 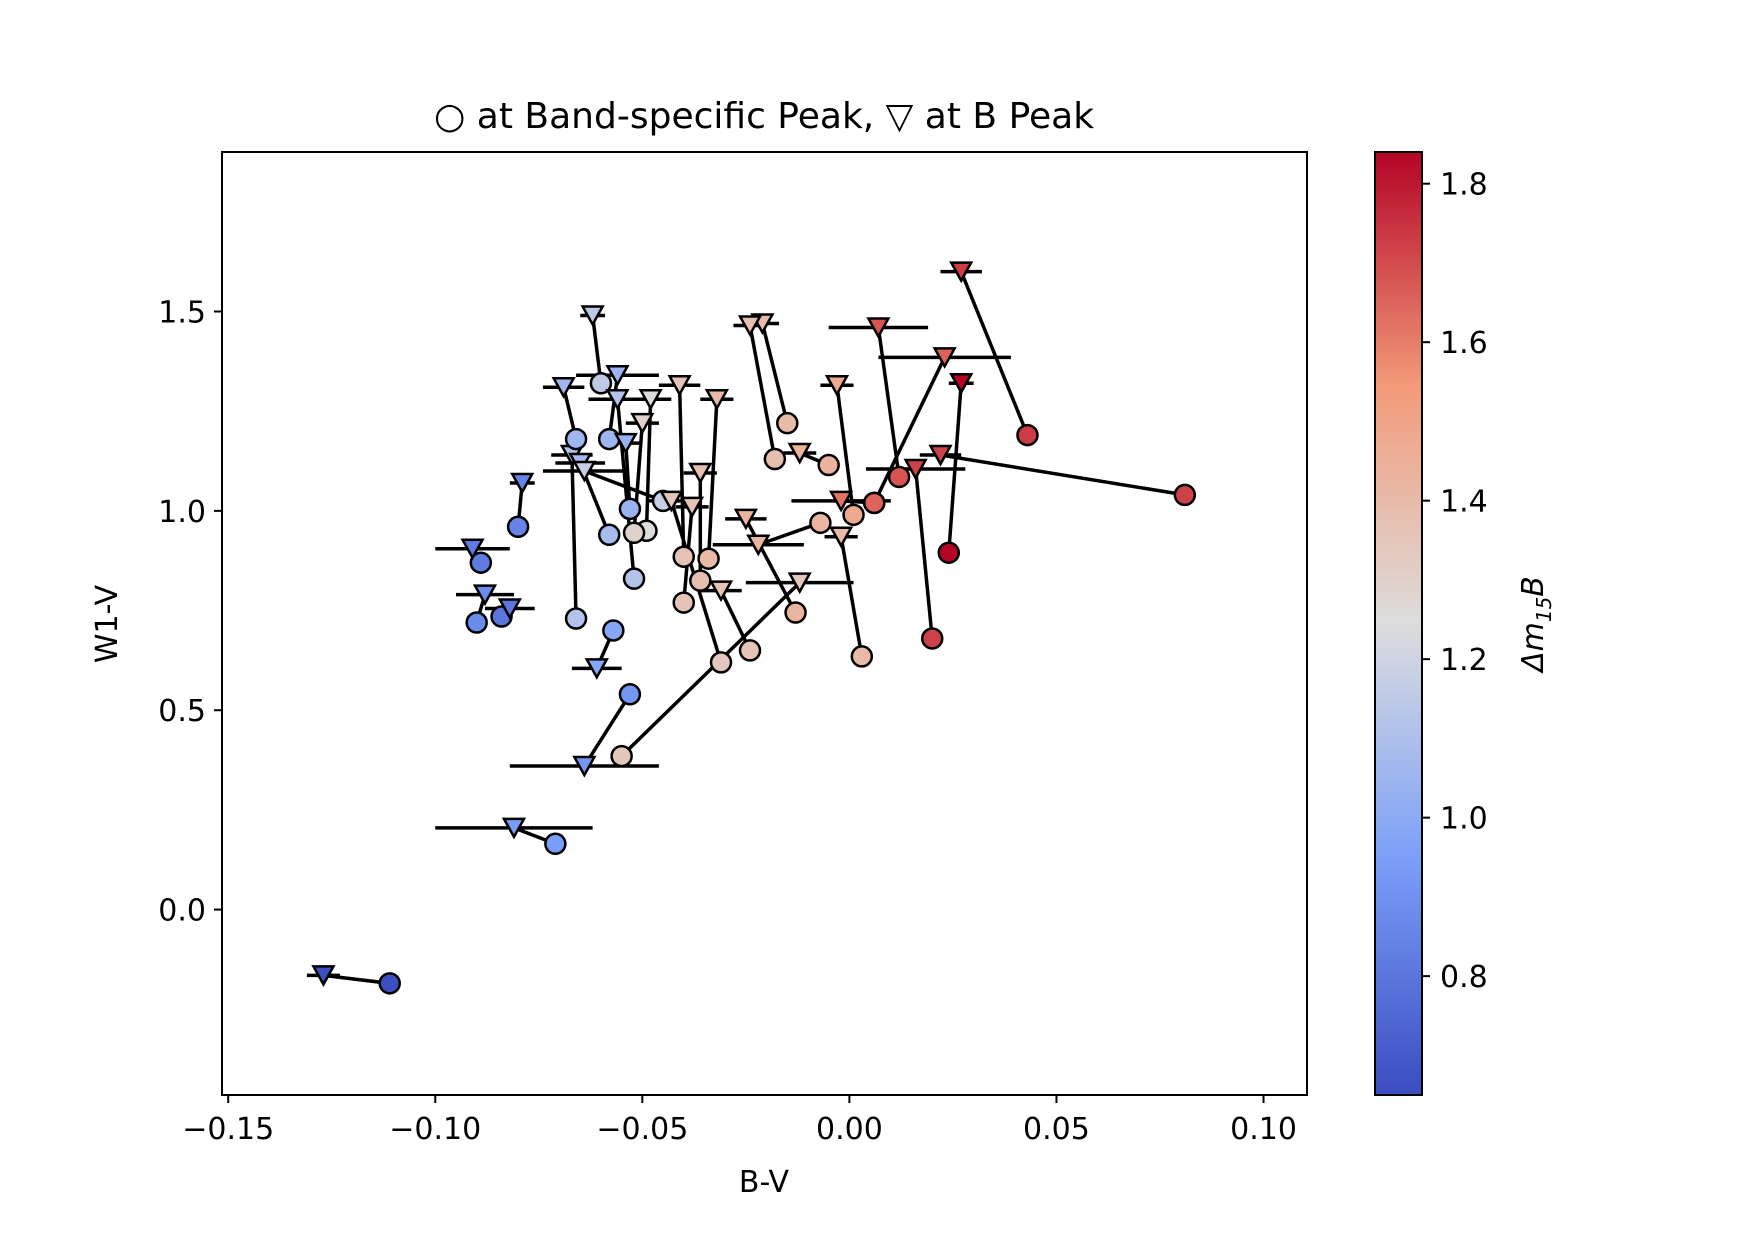 What do you see at coordinates (1464, 343) in the screenshot?
I see `colorbar-tick-label: 1.6` at bounding box center [1464, 343].